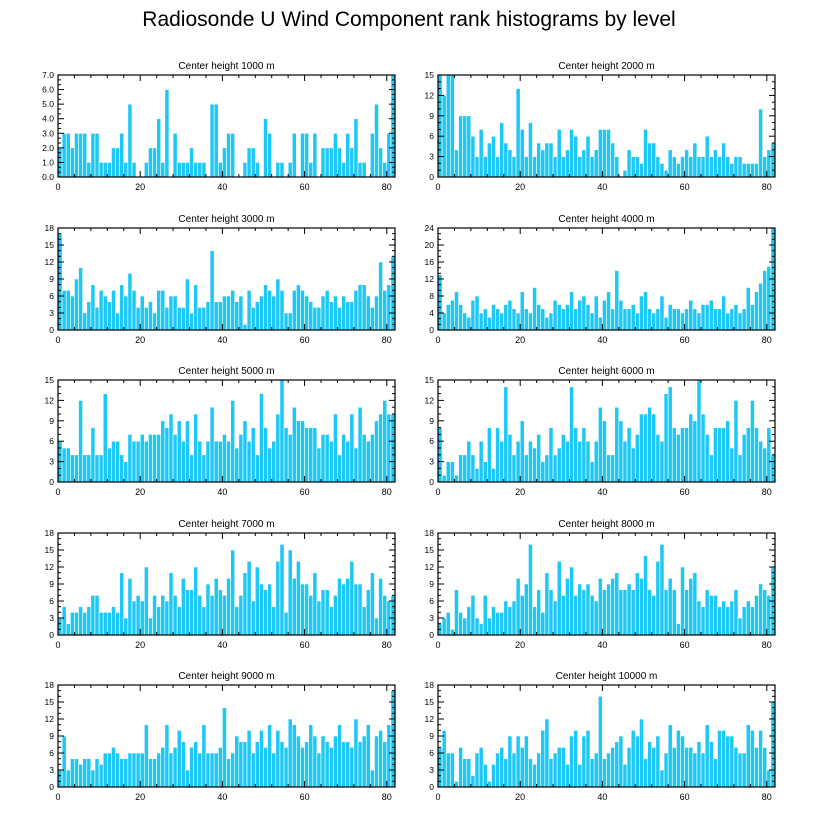  Describe the element at coordinates (48, 148) in the screenshot. I see `y-tick-label: 2.0` at that location.